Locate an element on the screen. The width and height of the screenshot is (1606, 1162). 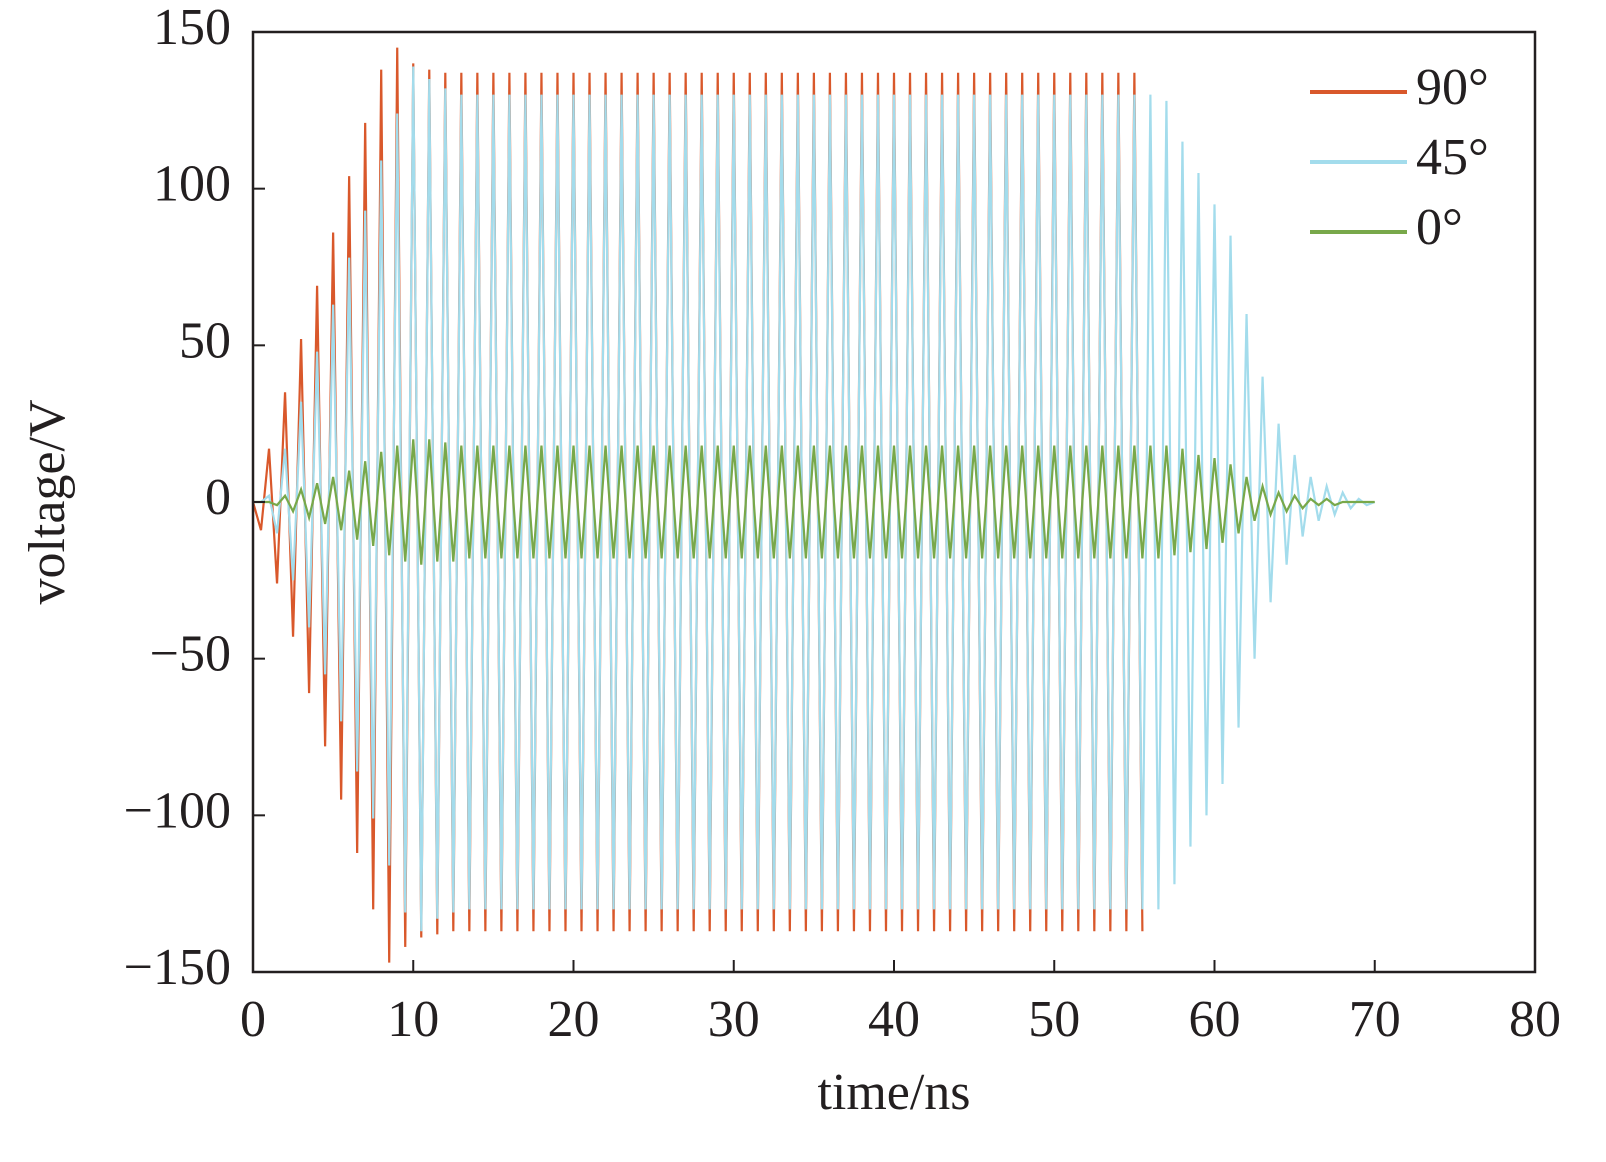
y-tick-label: 150 is located at coordinates (192, 28).